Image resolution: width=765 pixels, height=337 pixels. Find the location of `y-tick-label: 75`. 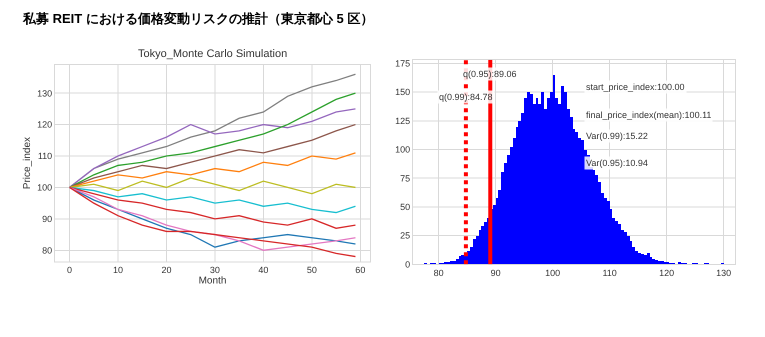

y-tick-label: 75 is located at coordinates (405, 178).